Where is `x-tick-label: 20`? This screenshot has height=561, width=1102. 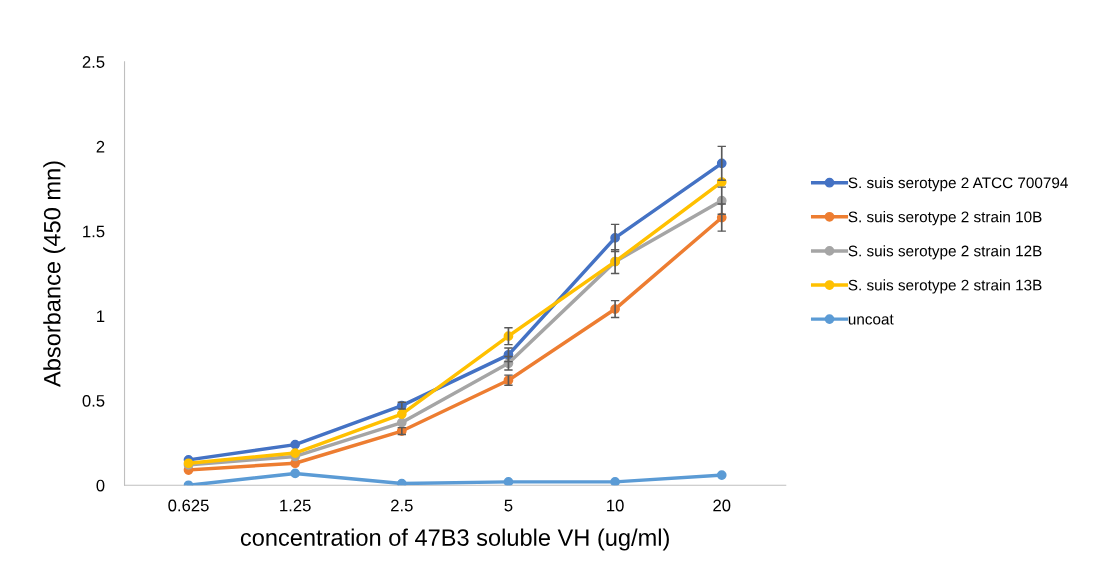
x-tick-label: 20 is located at coordinates (722, 505).